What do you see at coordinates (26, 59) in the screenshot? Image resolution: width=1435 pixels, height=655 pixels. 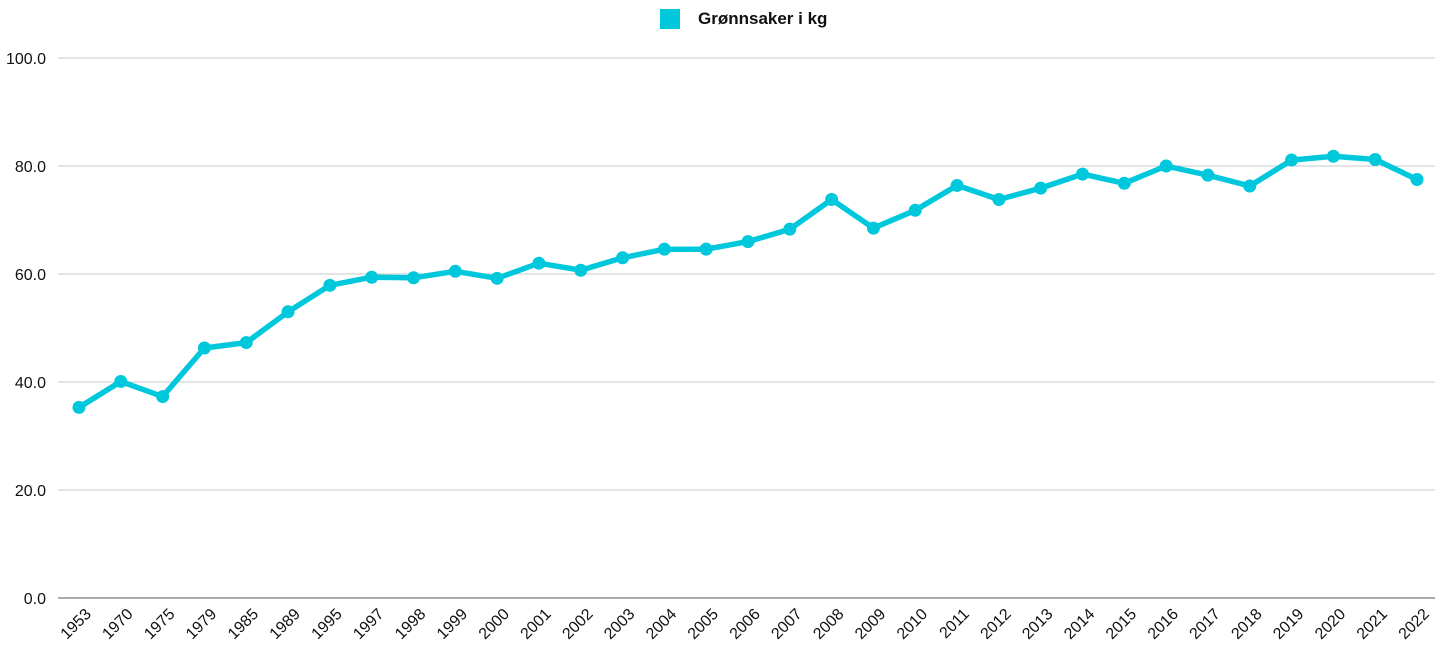 I see `y-tick-label: 100.0` at bounding box center [26, 59].